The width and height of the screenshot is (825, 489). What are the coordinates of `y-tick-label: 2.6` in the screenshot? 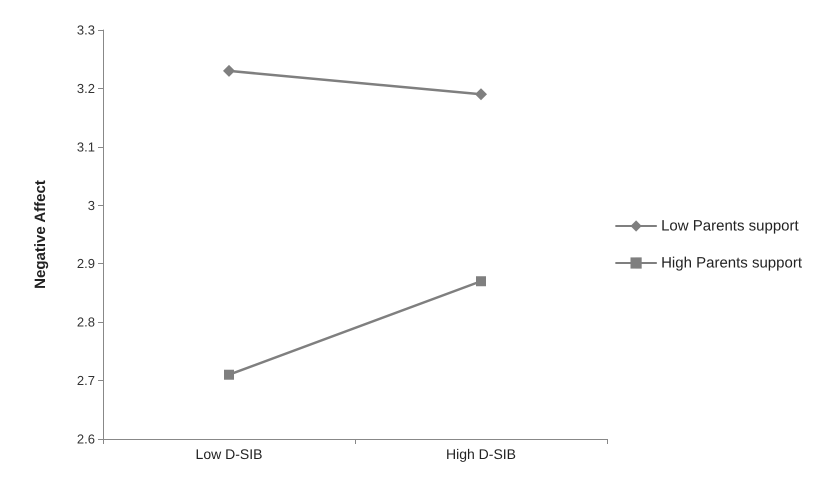 It's located at (85, 439).